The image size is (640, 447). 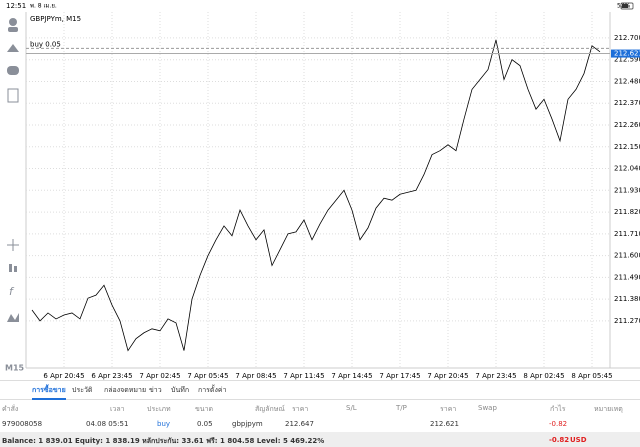 I want to click on column-header: คำสั่ง, so click(x=10, y=409).